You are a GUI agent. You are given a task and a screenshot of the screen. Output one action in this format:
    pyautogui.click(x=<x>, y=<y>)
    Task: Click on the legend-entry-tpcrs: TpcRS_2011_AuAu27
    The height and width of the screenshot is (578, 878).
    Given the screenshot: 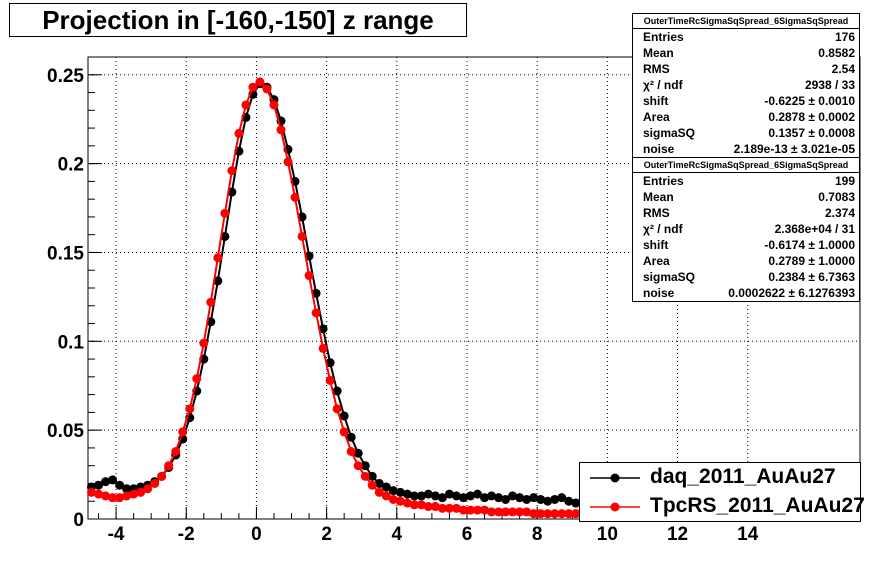 What is the action you would take?
    pyautogui.click(x=722, y=507)
    